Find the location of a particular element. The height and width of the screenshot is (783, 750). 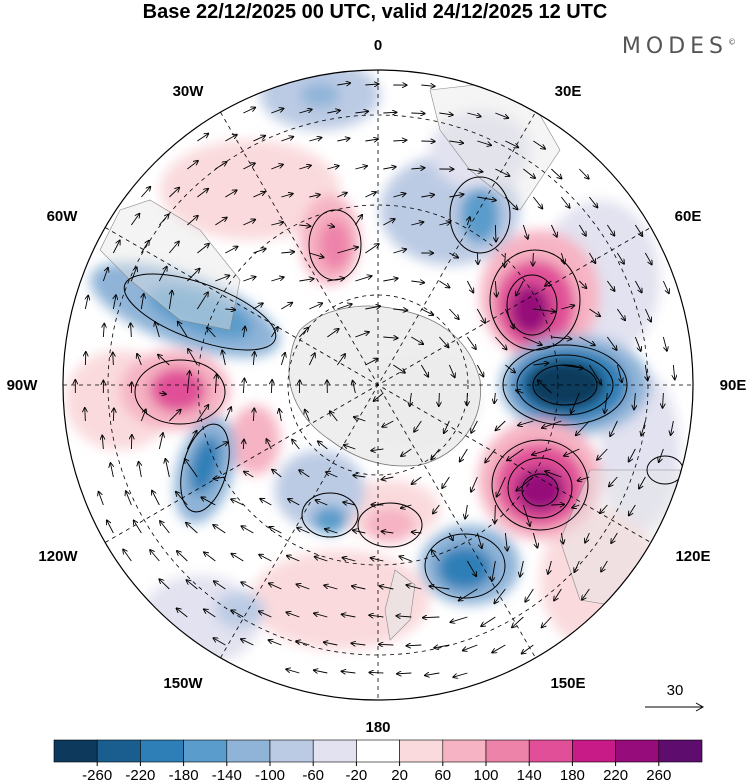

lon-label-30w: 30W is located at coordinates (189, 91).